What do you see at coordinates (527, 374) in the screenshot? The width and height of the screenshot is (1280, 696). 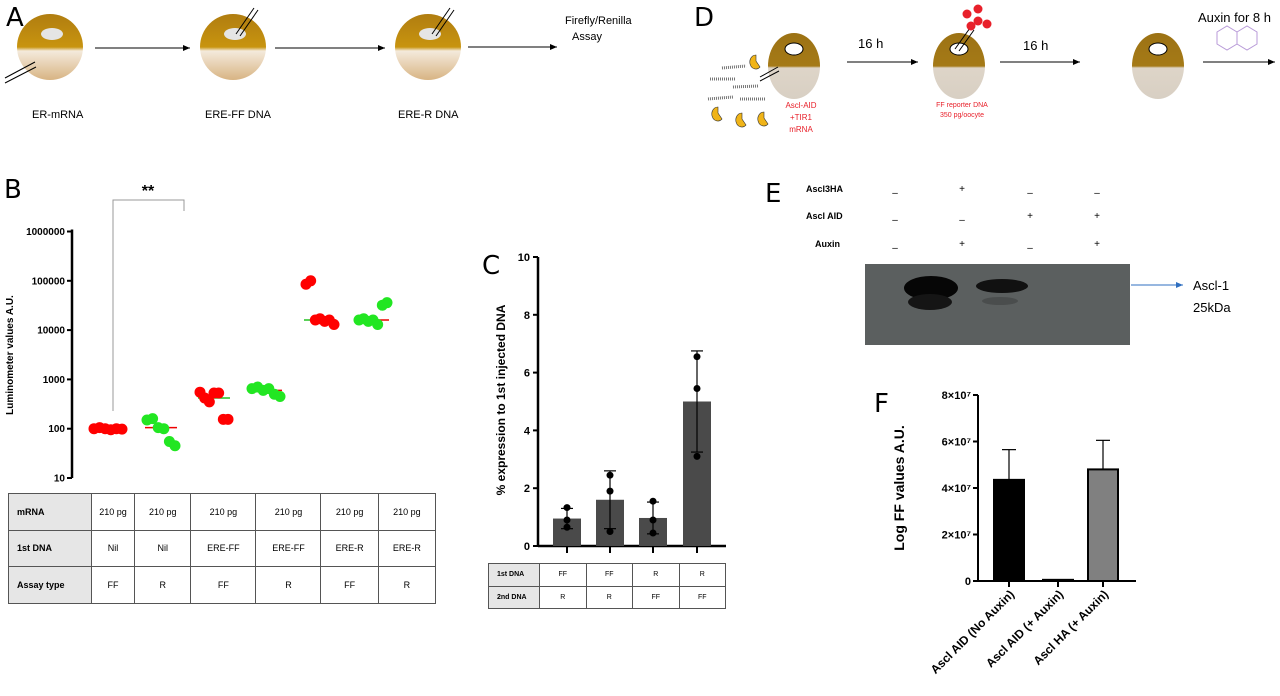 I see `y-tick-label: 6` at bounding box center [527, 374].